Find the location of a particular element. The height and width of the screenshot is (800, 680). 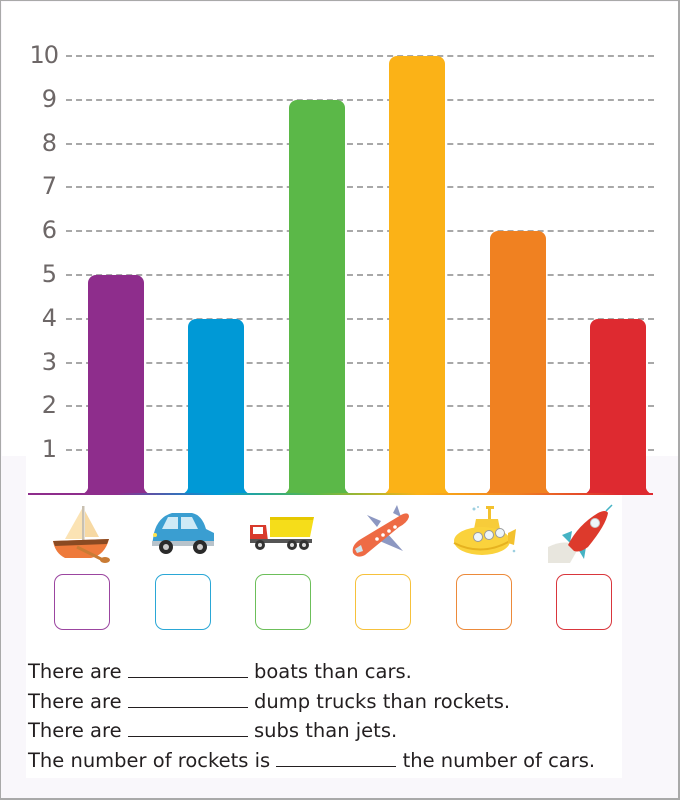

rocket-icon is located at coordinates (583, 533).